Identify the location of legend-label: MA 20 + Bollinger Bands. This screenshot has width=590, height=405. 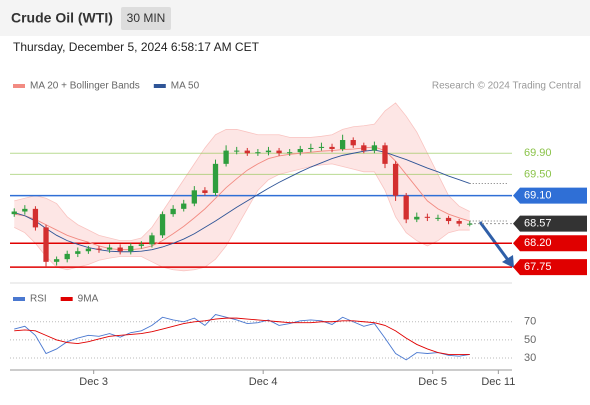
(85, 86).